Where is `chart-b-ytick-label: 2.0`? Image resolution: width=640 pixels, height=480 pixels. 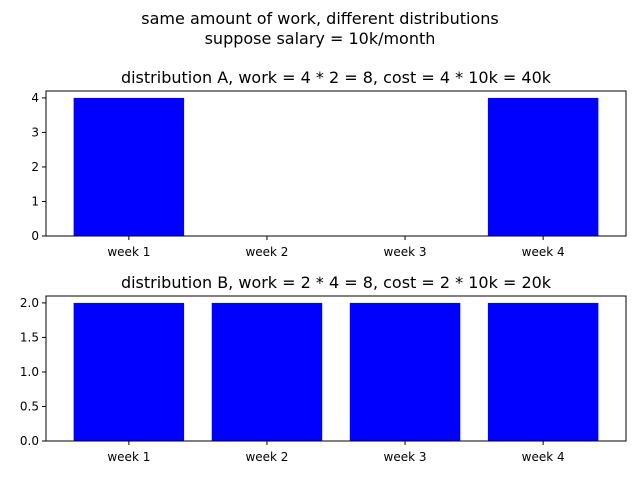 chart-b-ytick-label: 2.0 is located at coordinates (29, 303).